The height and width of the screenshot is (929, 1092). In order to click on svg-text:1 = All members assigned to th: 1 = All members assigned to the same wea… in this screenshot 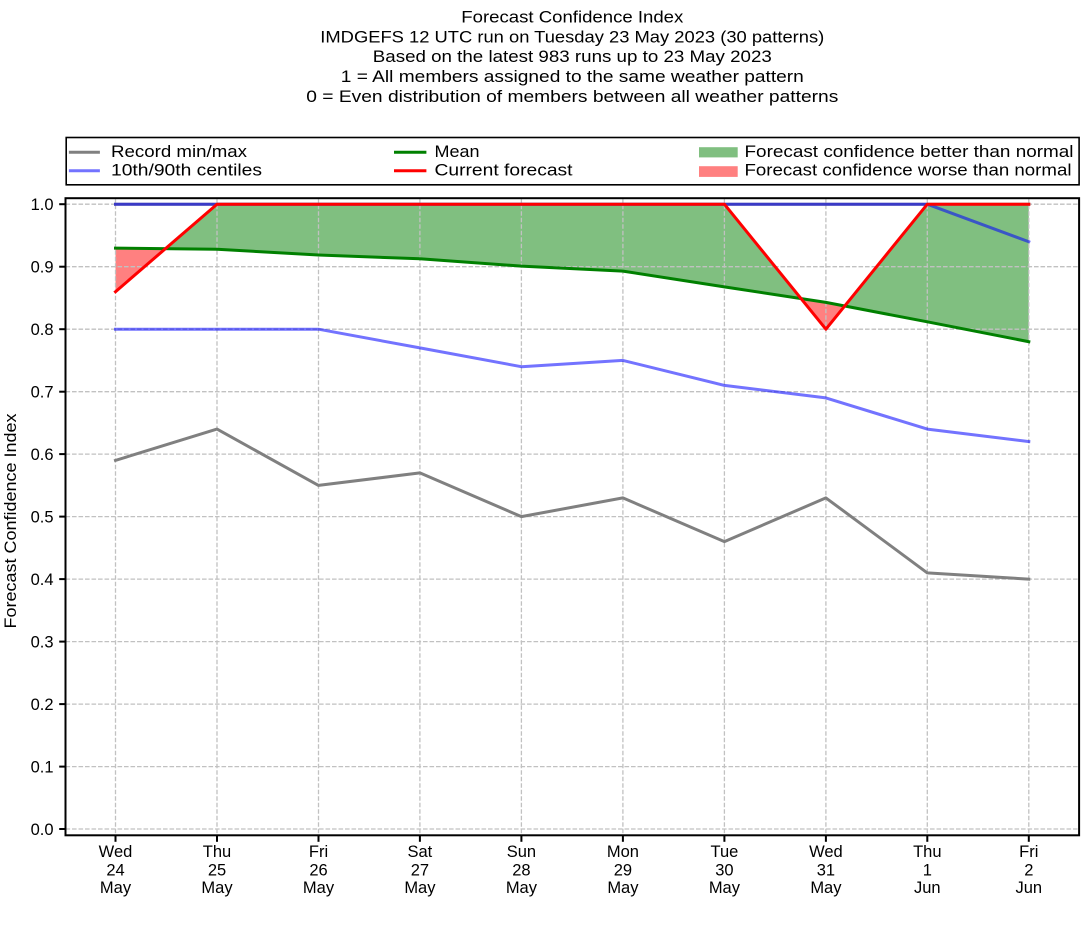, I will do `click(572, 76)`.